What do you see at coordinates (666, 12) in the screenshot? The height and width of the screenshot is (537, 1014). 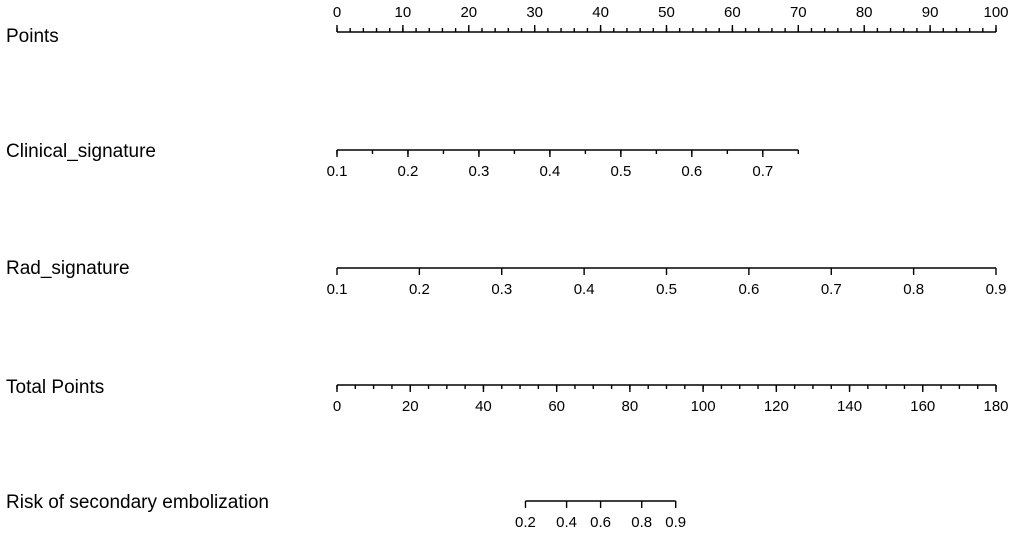 I see `tick-label-points: 50` at bounding box center [666, 12].